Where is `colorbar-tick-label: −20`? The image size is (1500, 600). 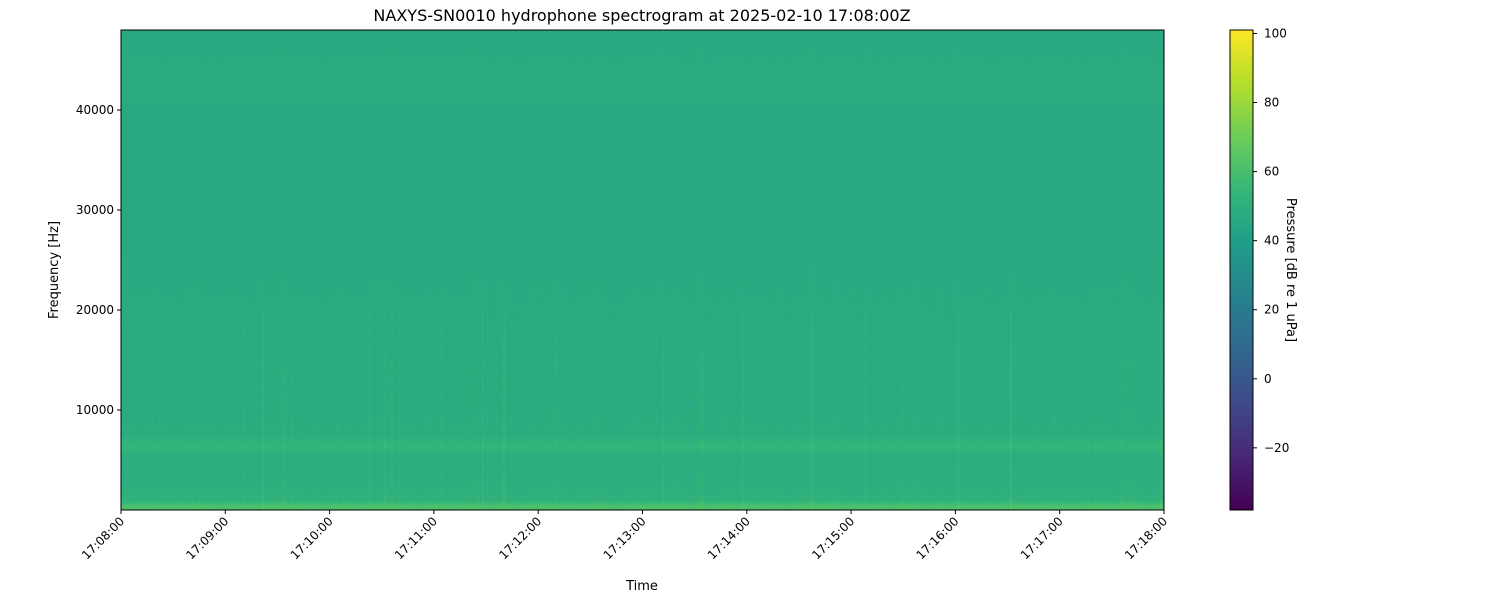
colorbar-tick-label: −20 is located at coordinates (1276, 448).